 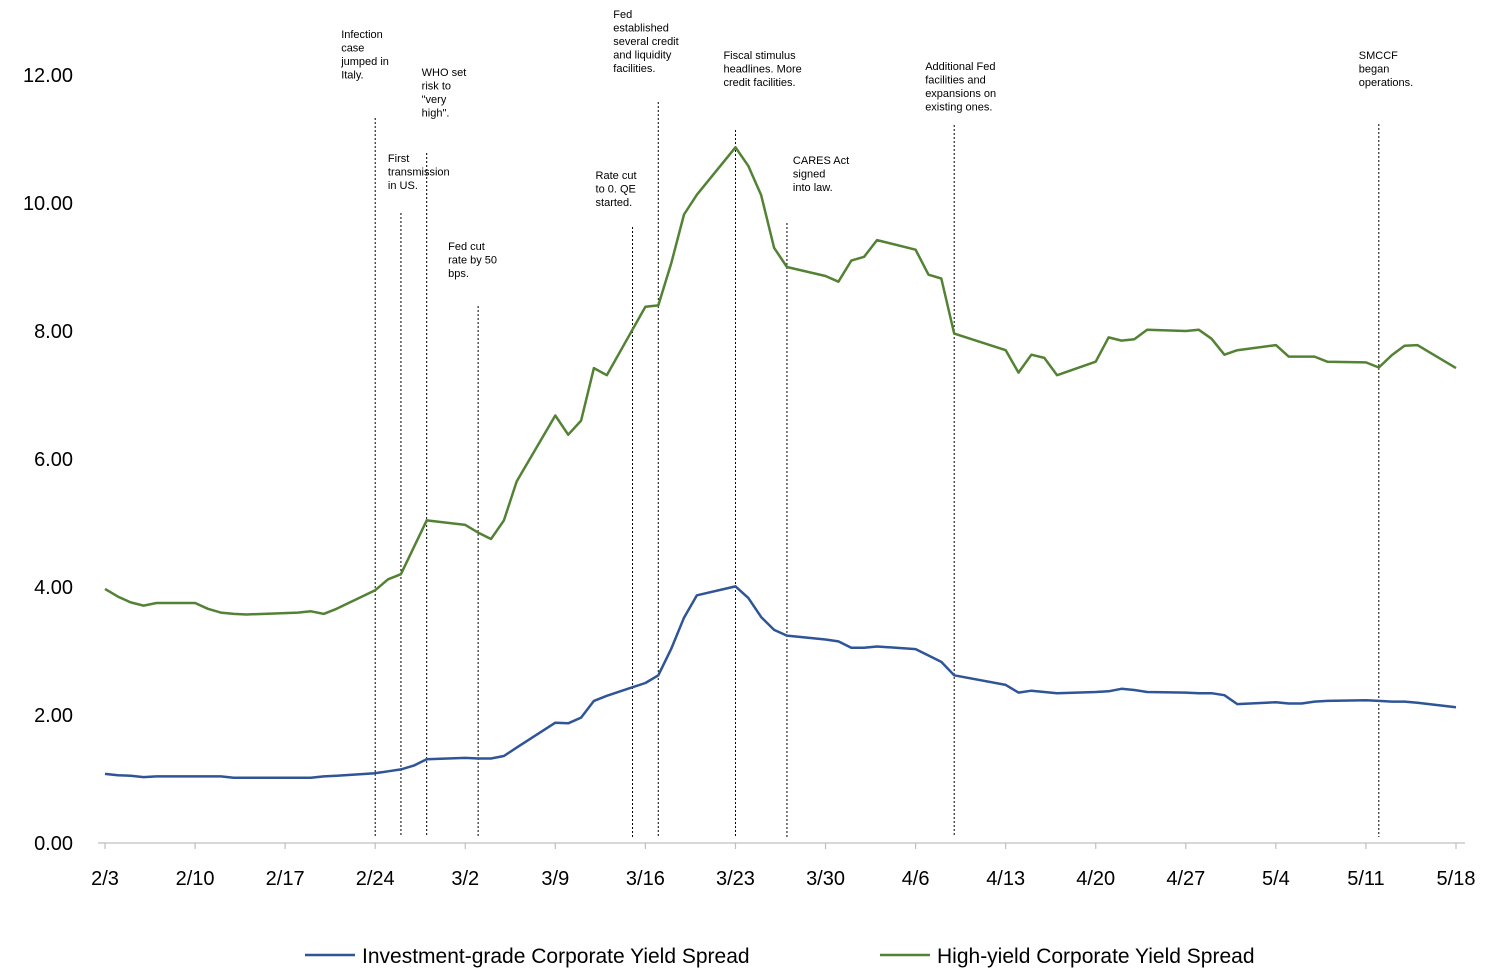 What do you see at coordinates (48, 76) in the screenshot?
I see `y-tick-label: 12.00` at bounding box center [48, 76].